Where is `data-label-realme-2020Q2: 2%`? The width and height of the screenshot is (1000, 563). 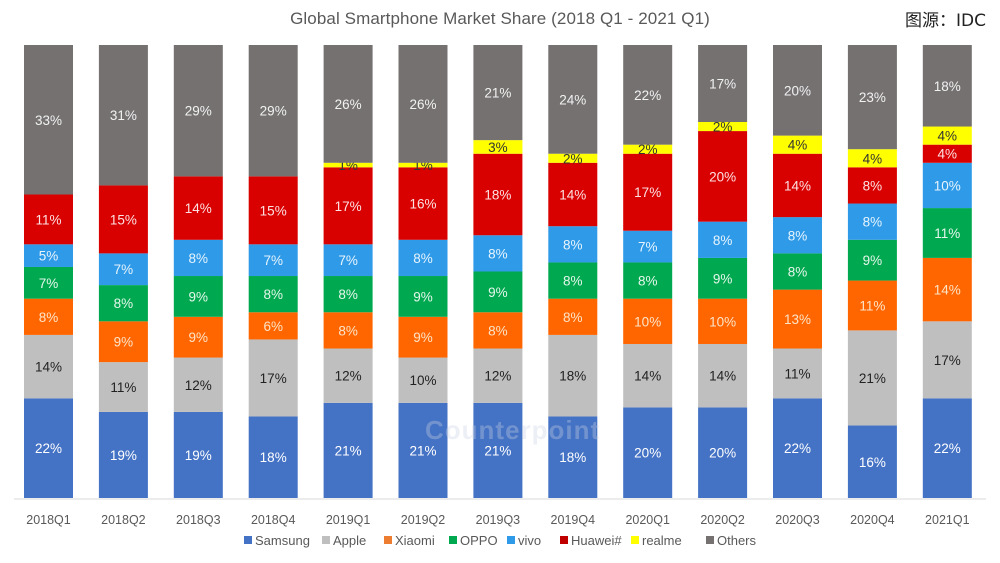 data-label-realme-2020Q2: 2% is located at coordinates (723, 127).